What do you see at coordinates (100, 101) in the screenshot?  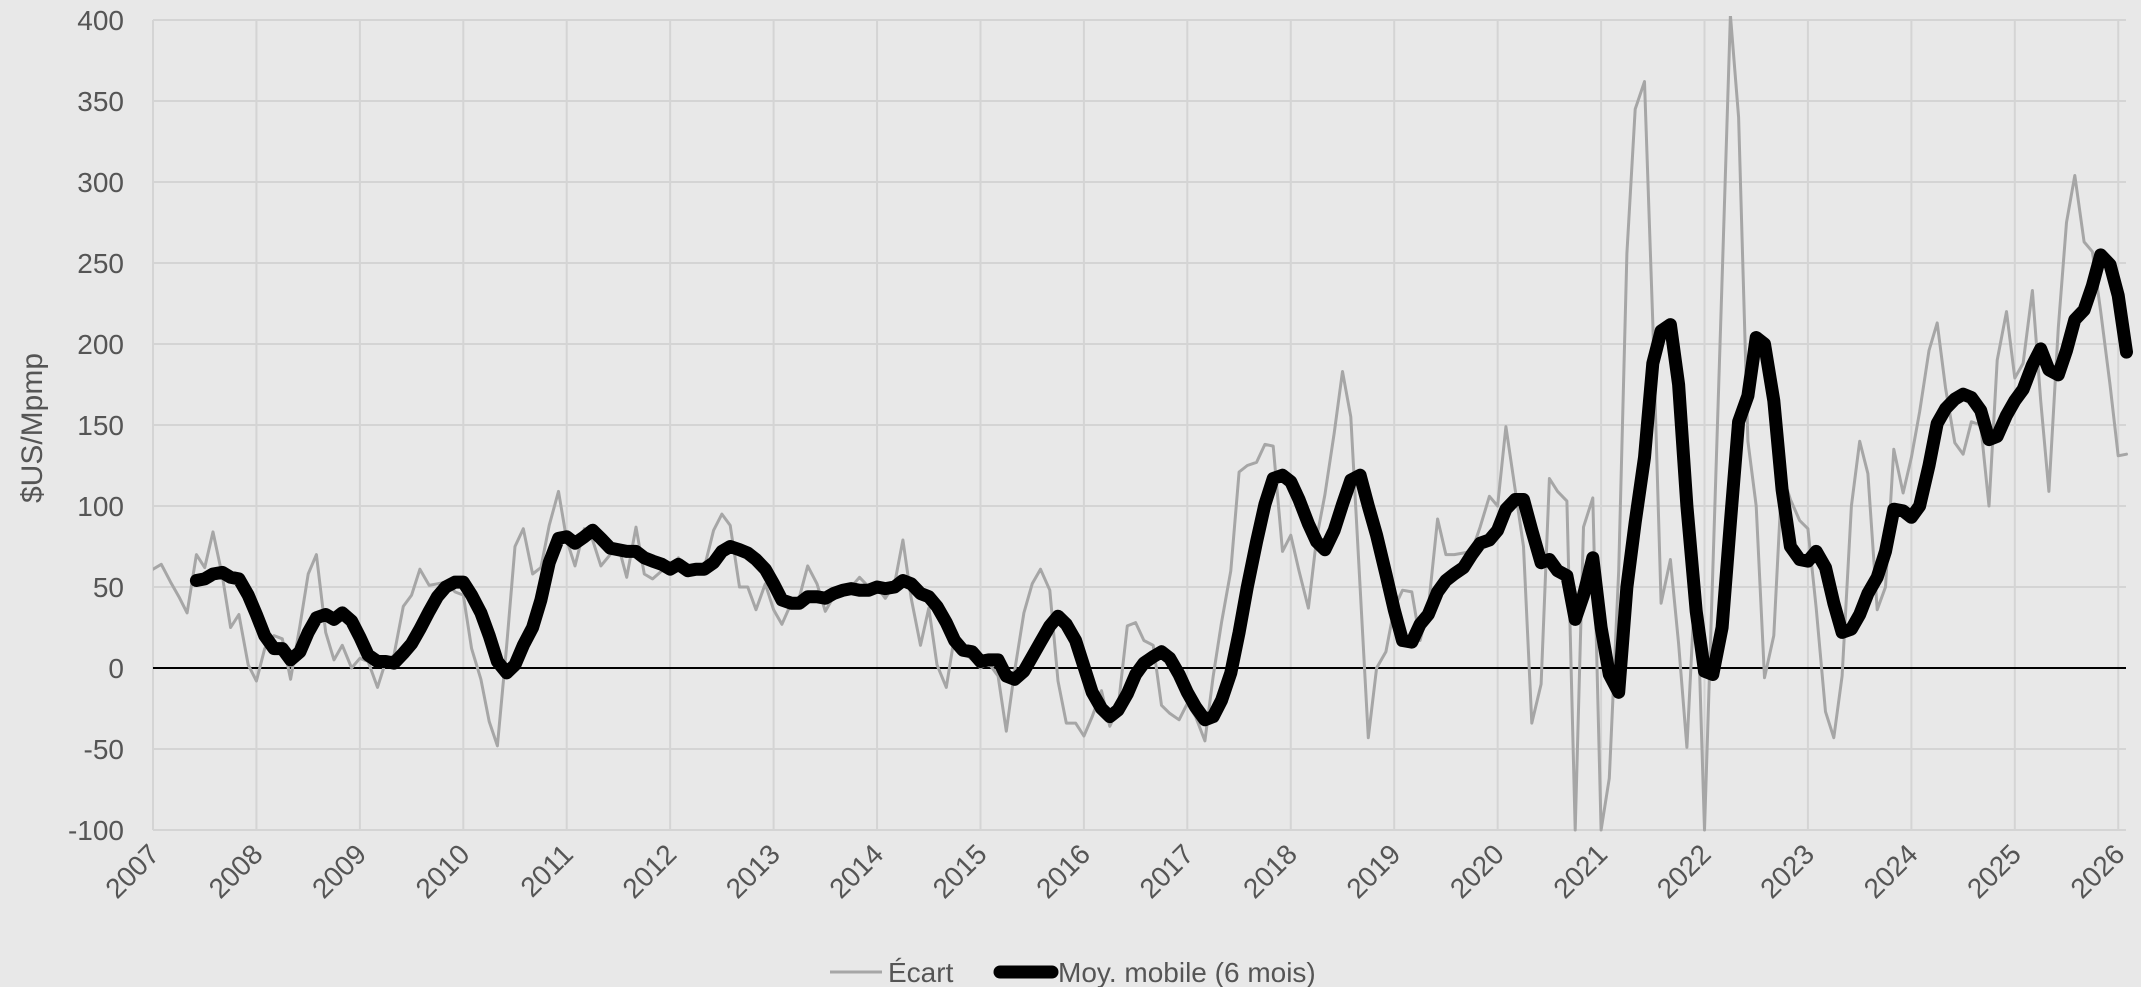 I see `y-tick-label: 350` at bounding box center [100, 101].